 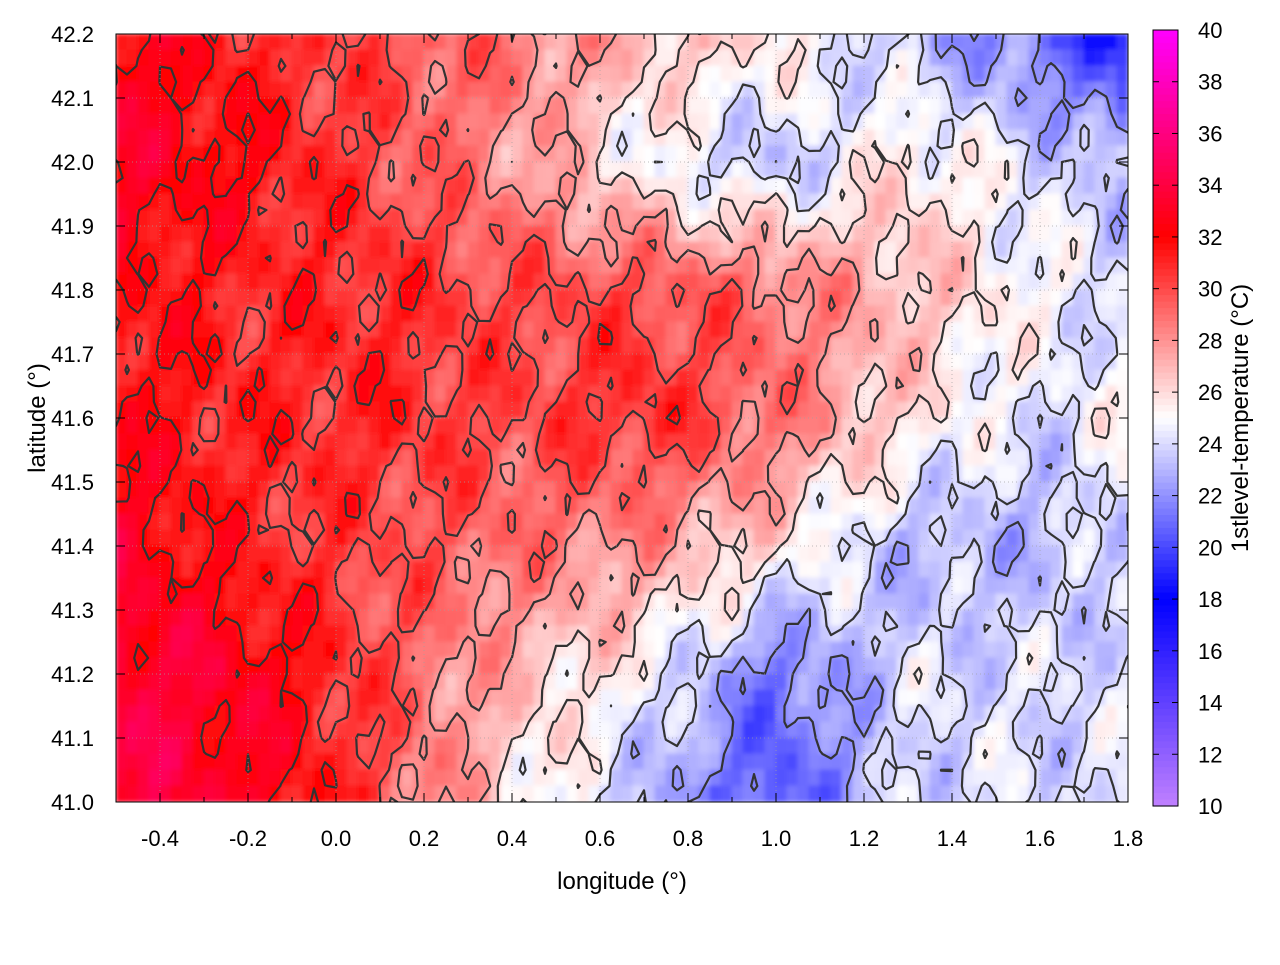 What do you see at coordinates (1240, 418) in the screenshot?
I see `colorbar-label: 1stlevel-temperature (°C)` at bounding box center [1240, 418].